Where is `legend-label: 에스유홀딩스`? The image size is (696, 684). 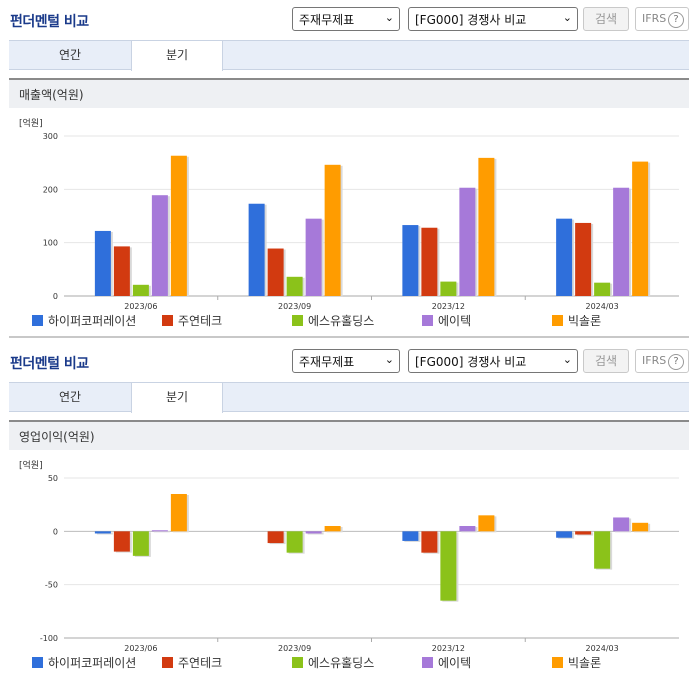 legend-label: 에스유홀딩스 is located at coordinates (341, 663).